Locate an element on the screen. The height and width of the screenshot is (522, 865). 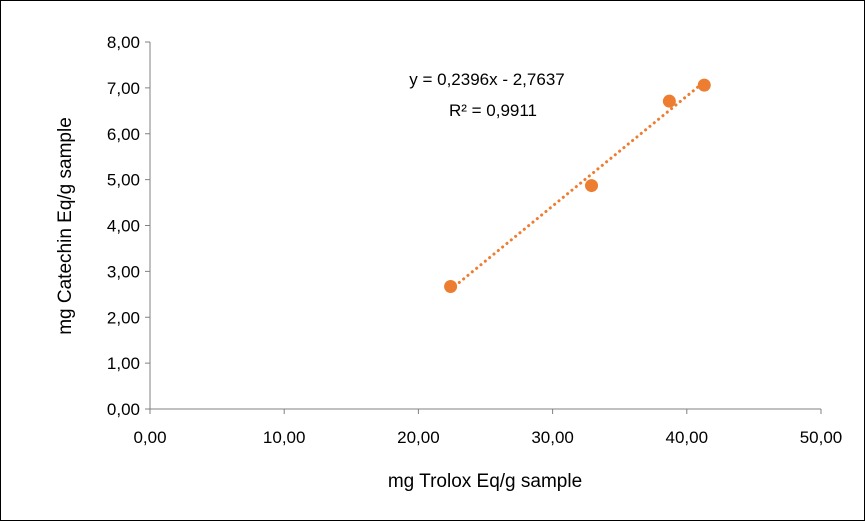
trendline-r-squared: R² = 0,9911 is located at coordinates (493, 110).